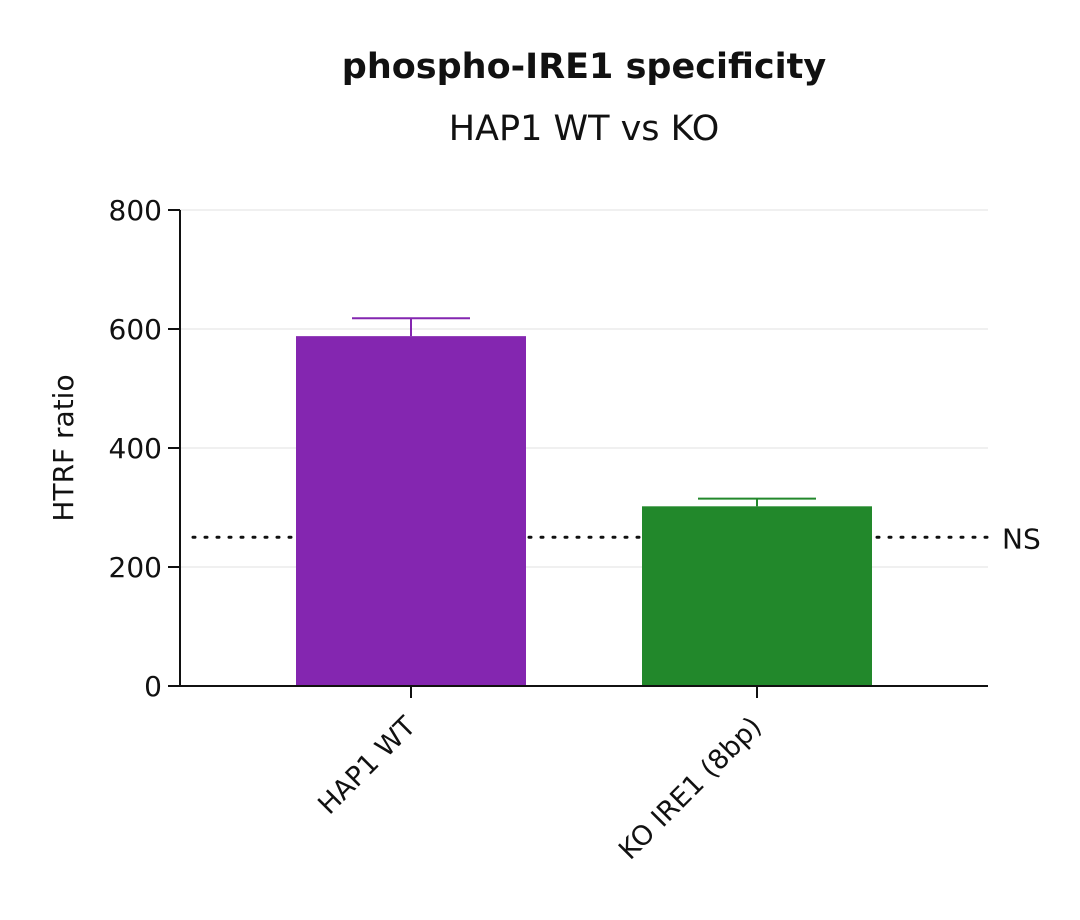  I want to click on y-axis-label: HTRF ratio, so click(63, 447).